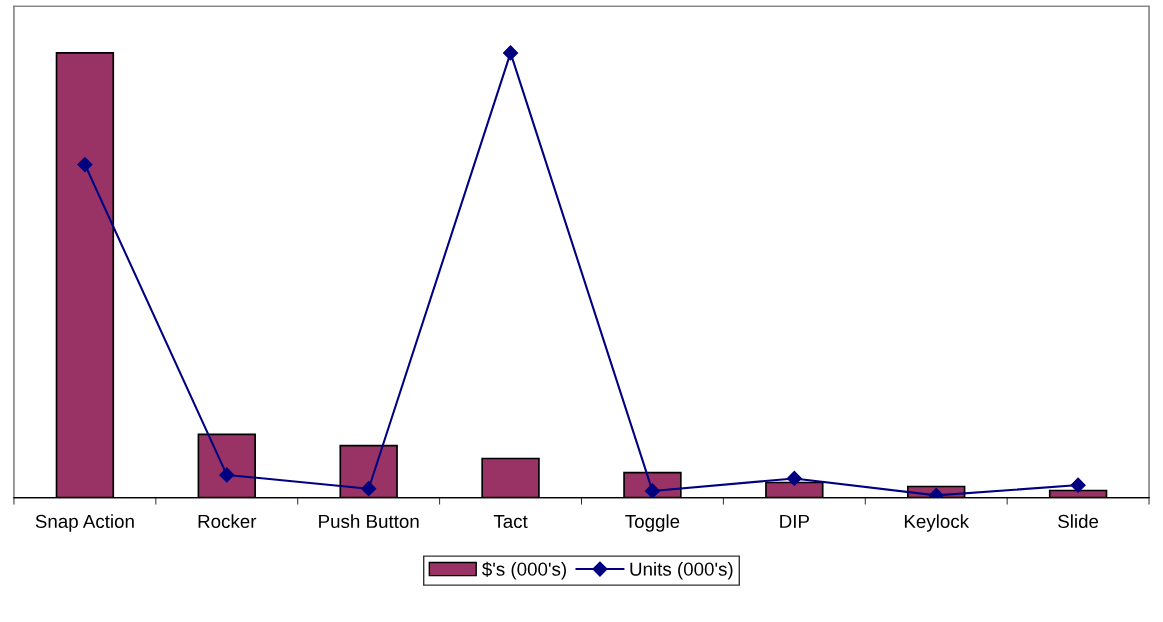  I want to click on legend-label: Units (000's), so click(681, 571).